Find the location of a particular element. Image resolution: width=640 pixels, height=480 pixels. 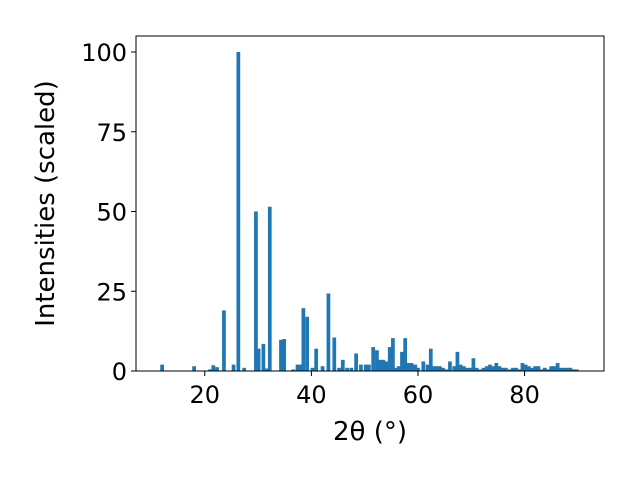

y-axis-label: Intensities (scaled) is located at coordinates (46, 203).